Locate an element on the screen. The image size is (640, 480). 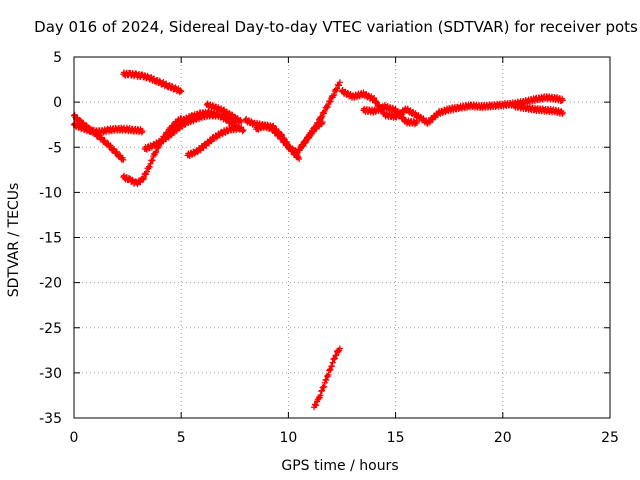
x-tick-label: 15 is located at coordinates (396, 438).